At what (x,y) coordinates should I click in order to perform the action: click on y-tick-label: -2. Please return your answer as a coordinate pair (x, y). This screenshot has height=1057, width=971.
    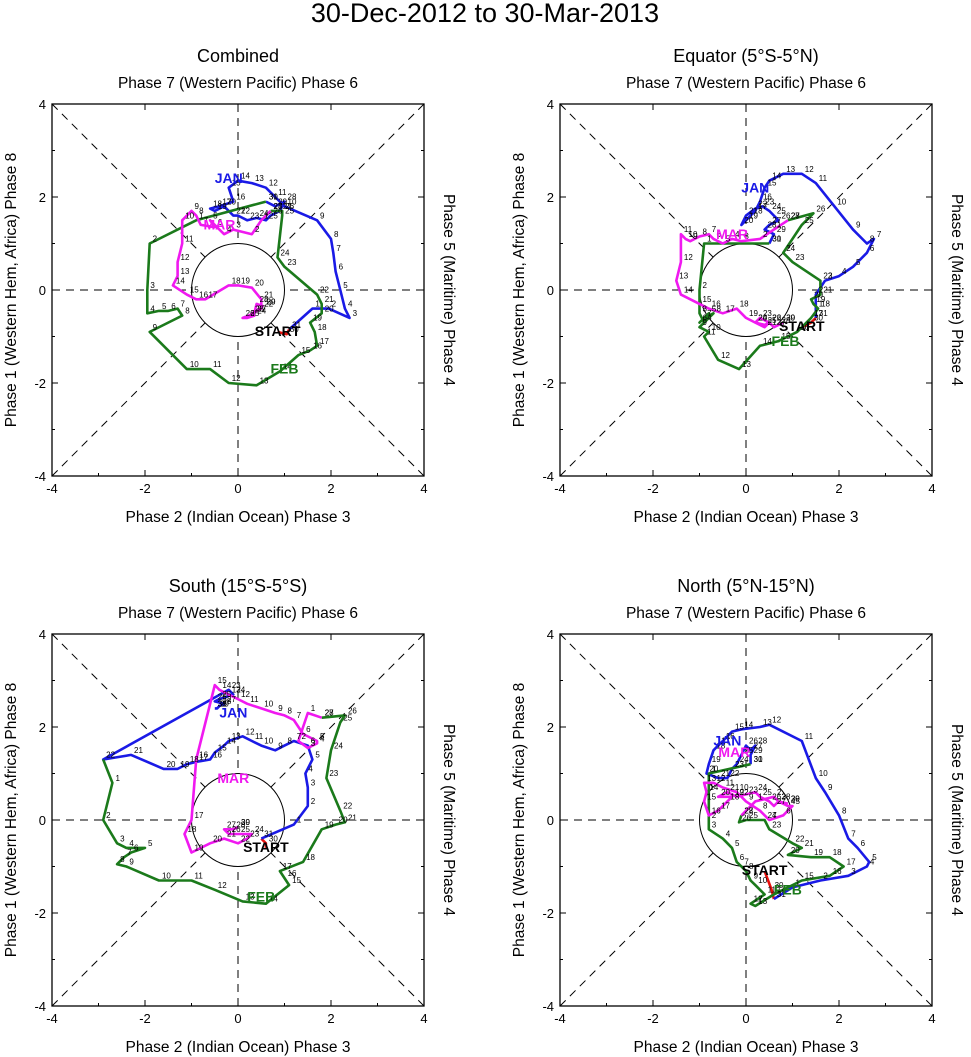
    Looking at the image, I should click on (548, 913).